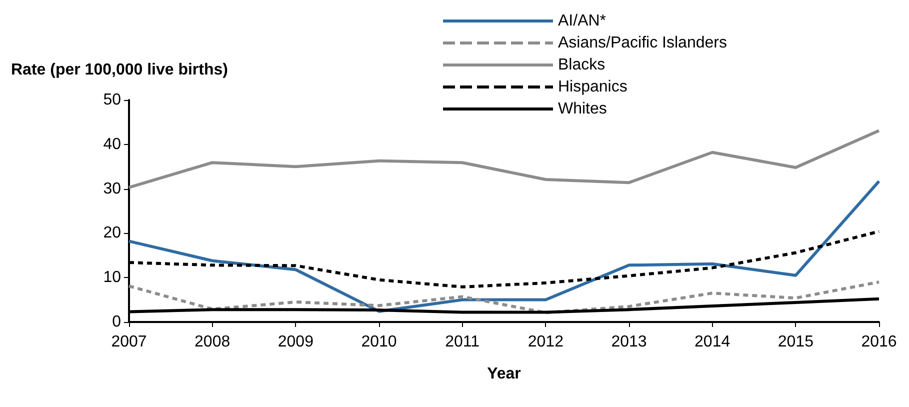 The width and height of the screenshot is (909, 407). Describe the element at coordinates (296, 342) in the screenshot. I see `x-tick-label: 2009` at that location.